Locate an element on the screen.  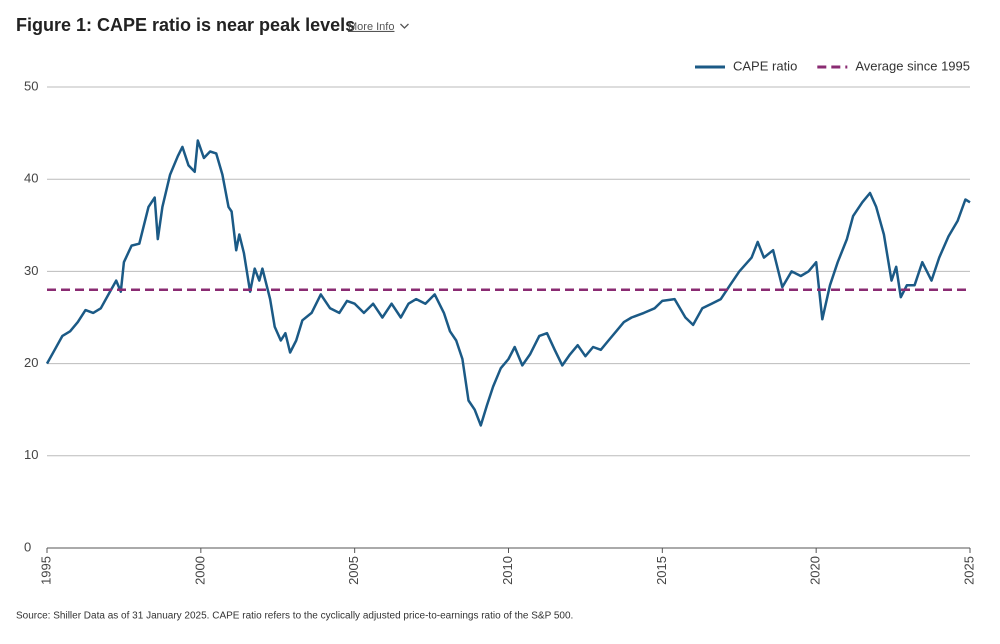
x-tick-label: 1995 is located at coordinates (45, 570).